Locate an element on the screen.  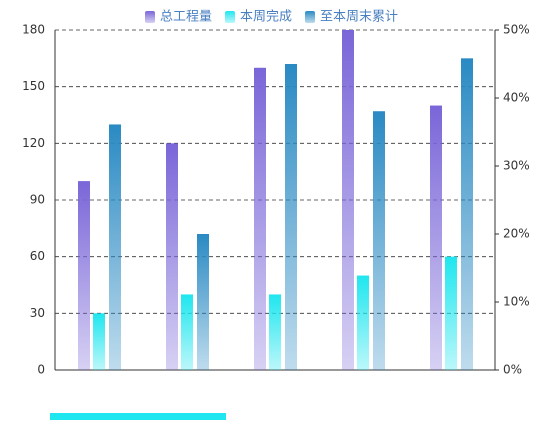
legend-text: 本周完成 is located at coordinates (266, 17).